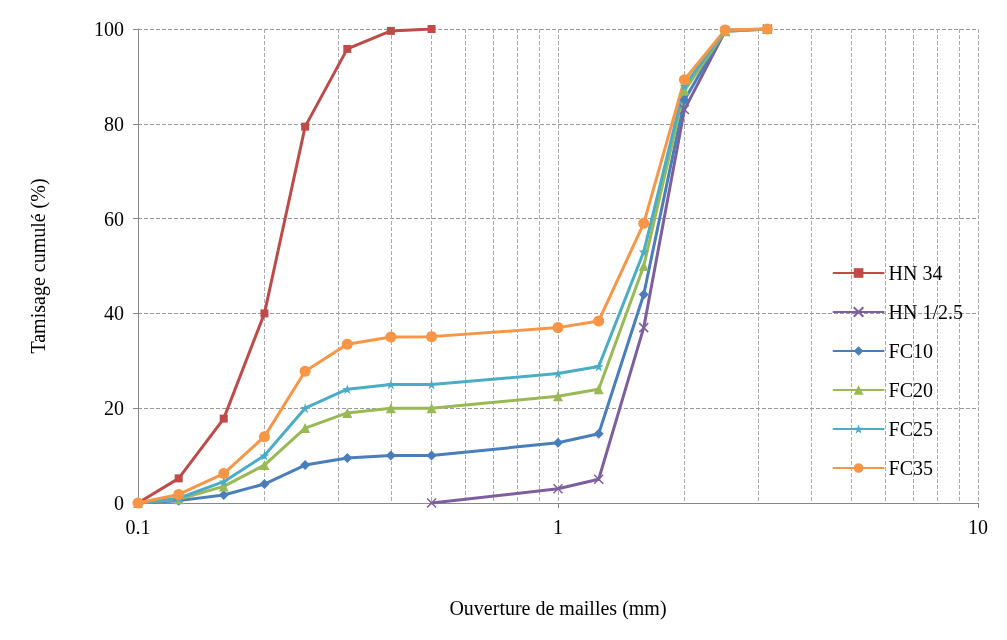 This screenshot has height=640, width=1007. I want to click on x-axis-title: Ouverture de mailles (mm), so click(558, 608).